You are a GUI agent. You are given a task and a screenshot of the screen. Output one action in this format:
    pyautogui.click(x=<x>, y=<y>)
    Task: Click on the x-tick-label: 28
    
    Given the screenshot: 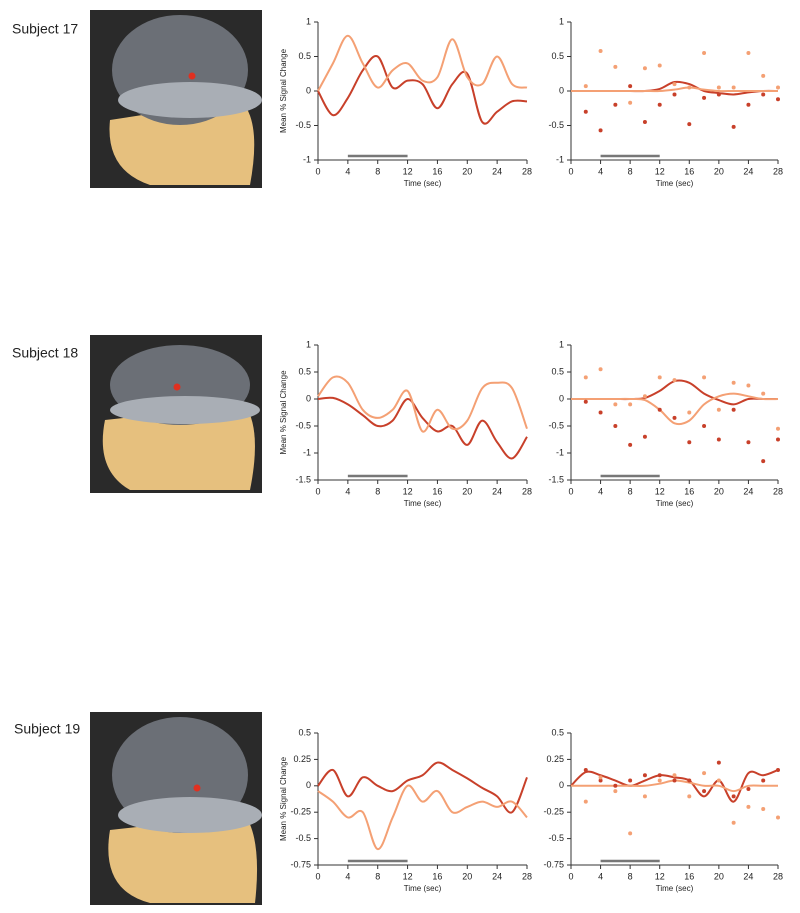 What is the action you would take?
    pyautogui.click(x=778, y=876)
    